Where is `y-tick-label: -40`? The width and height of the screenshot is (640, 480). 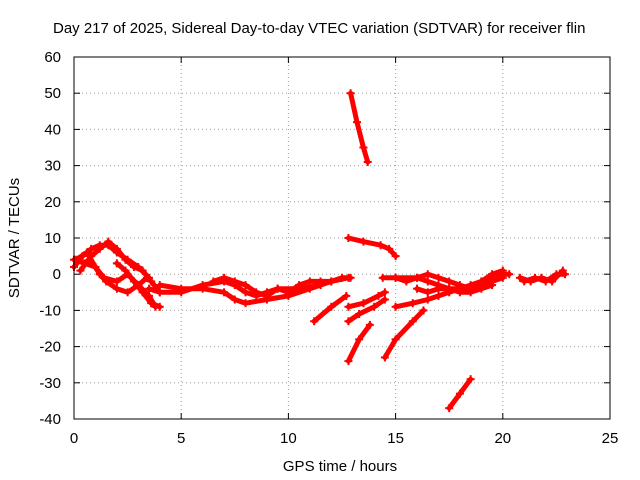 y-tick-label: -40 is located at coordinates (50, 419).